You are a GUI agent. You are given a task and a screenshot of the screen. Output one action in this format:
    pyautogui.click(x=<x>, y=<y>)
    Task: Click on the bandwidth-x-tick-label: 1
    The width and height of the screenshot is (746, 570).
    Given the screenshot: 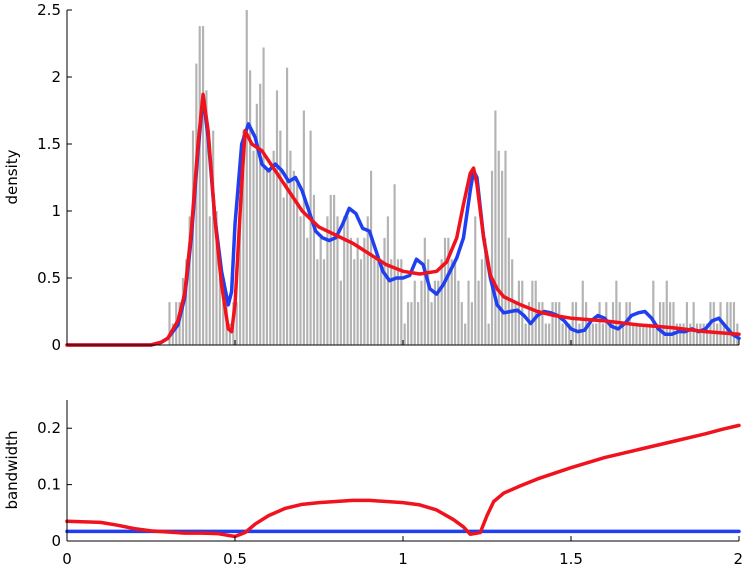 What is the action you would take?
    pyautogui.click(x=403, y=559)
    